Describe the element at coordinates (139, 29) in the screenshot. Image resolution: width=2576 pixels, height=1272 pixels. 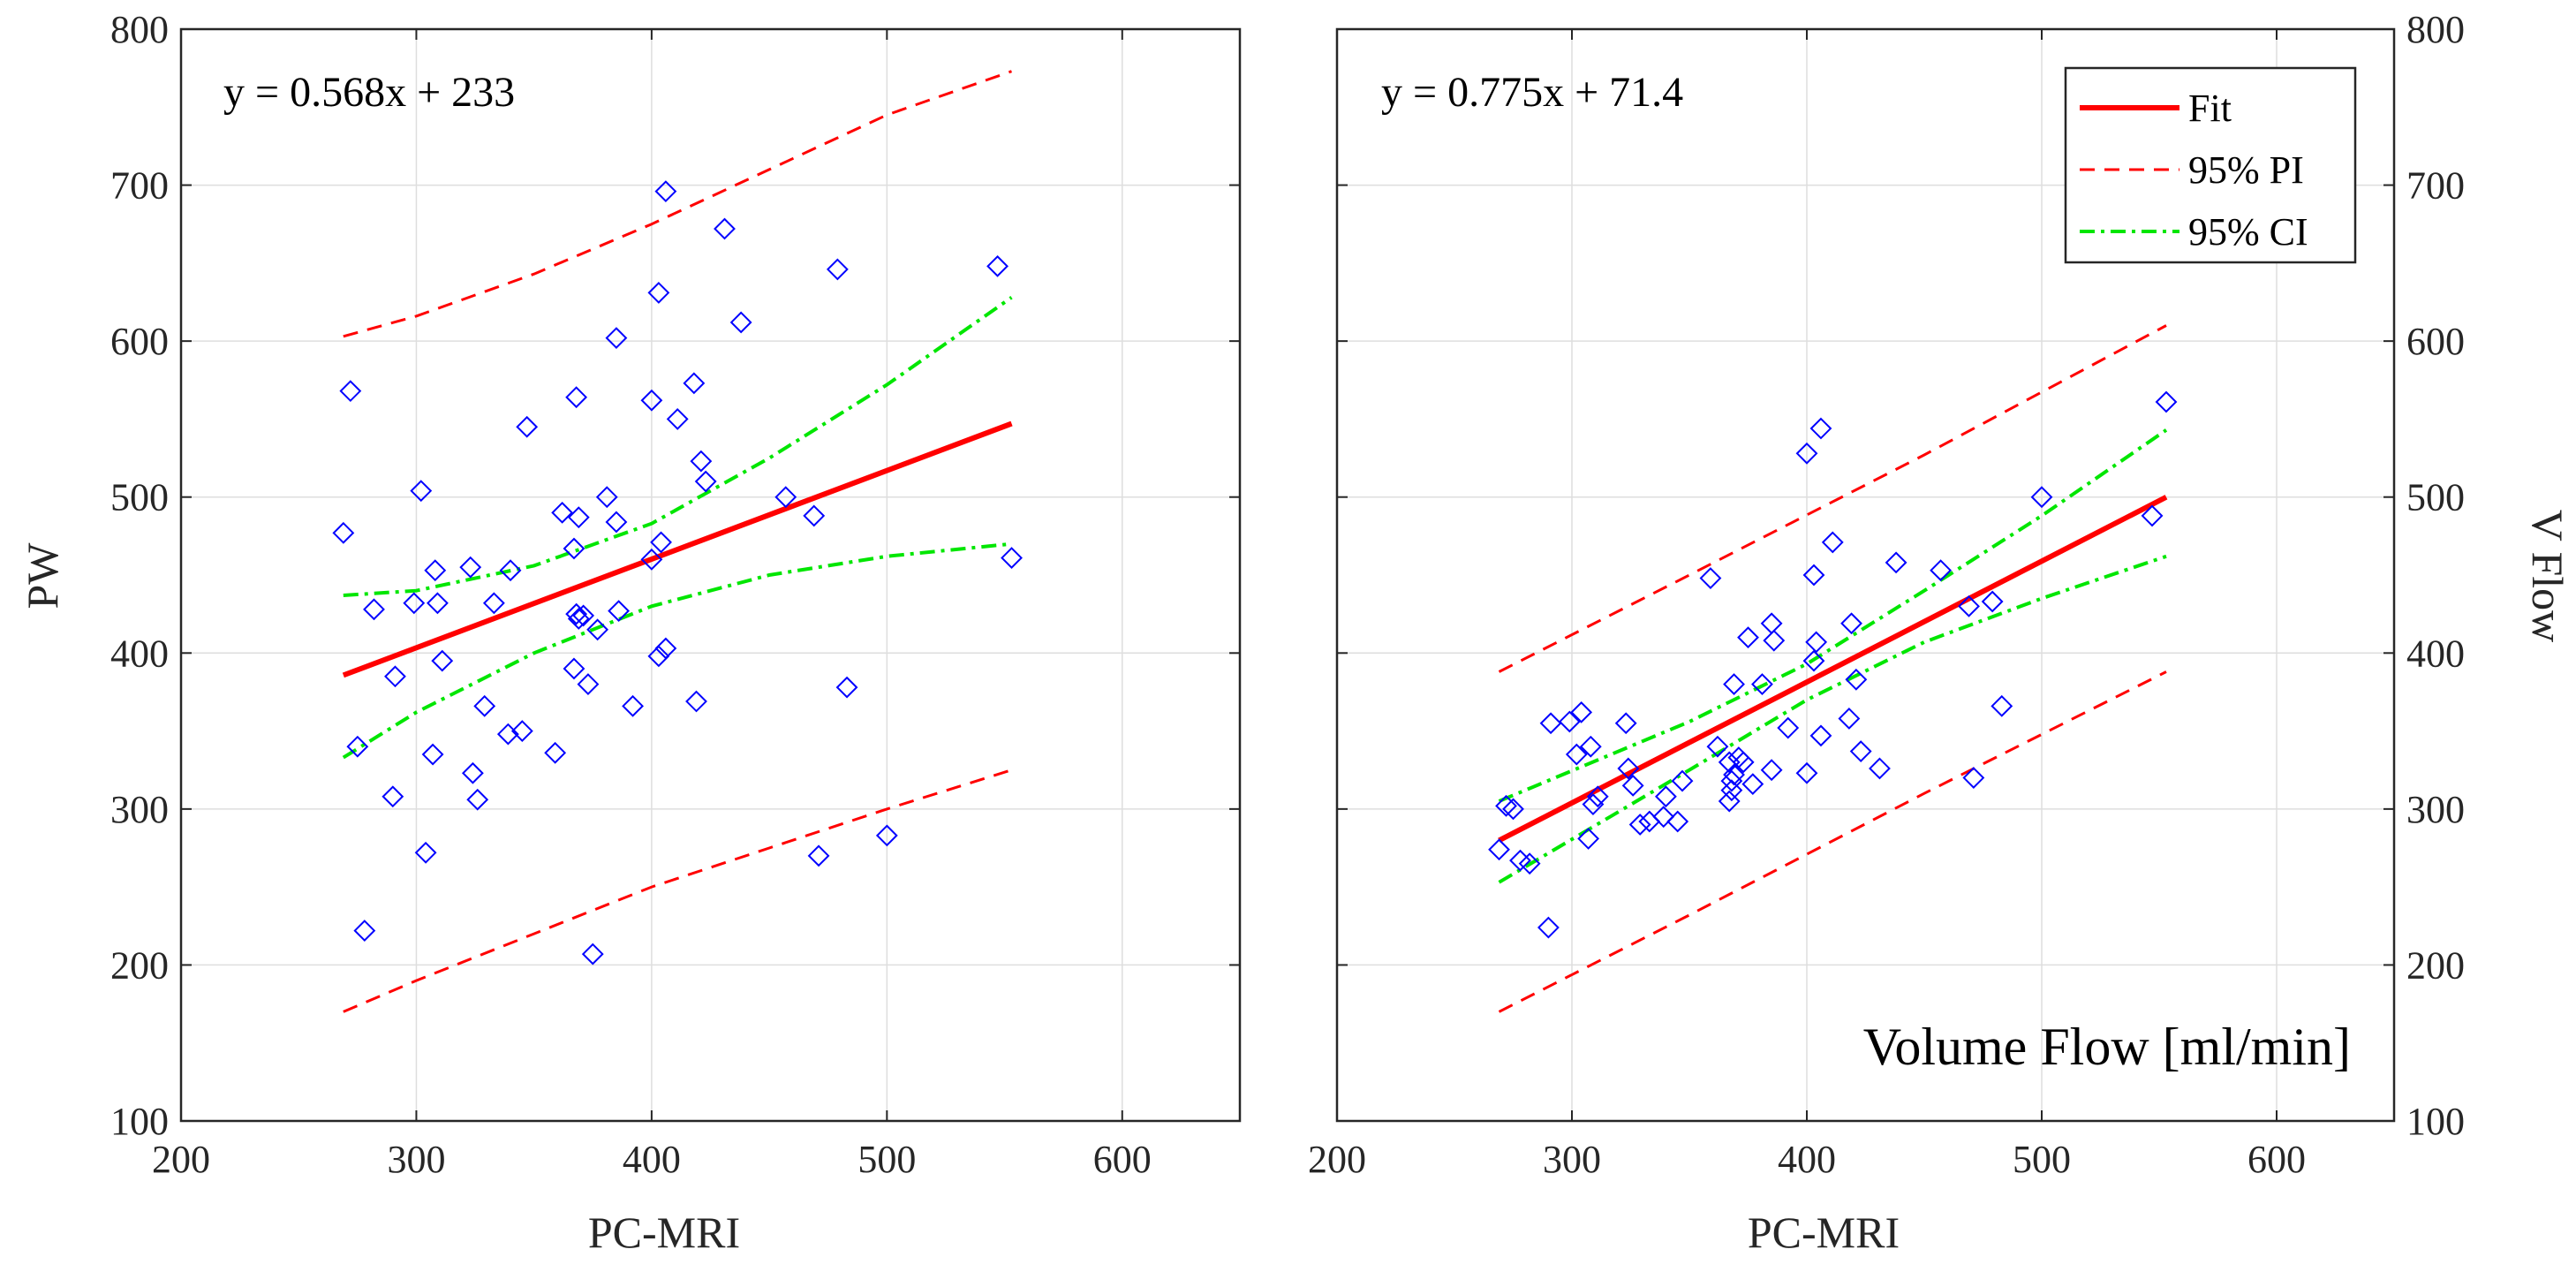
I see `y-tick-label: 800` at that location.